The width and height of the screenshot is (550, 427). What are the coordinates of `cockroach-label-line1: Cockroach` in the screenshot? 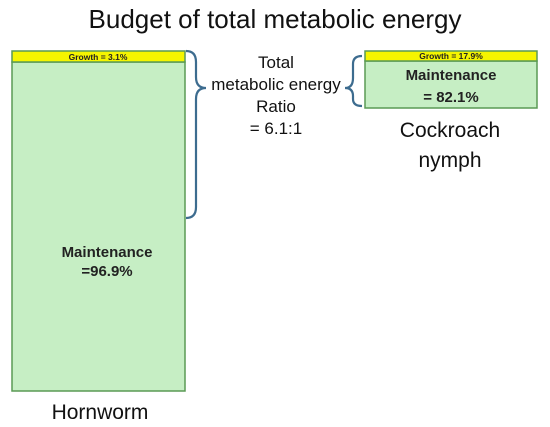 It's located at (450, 130).